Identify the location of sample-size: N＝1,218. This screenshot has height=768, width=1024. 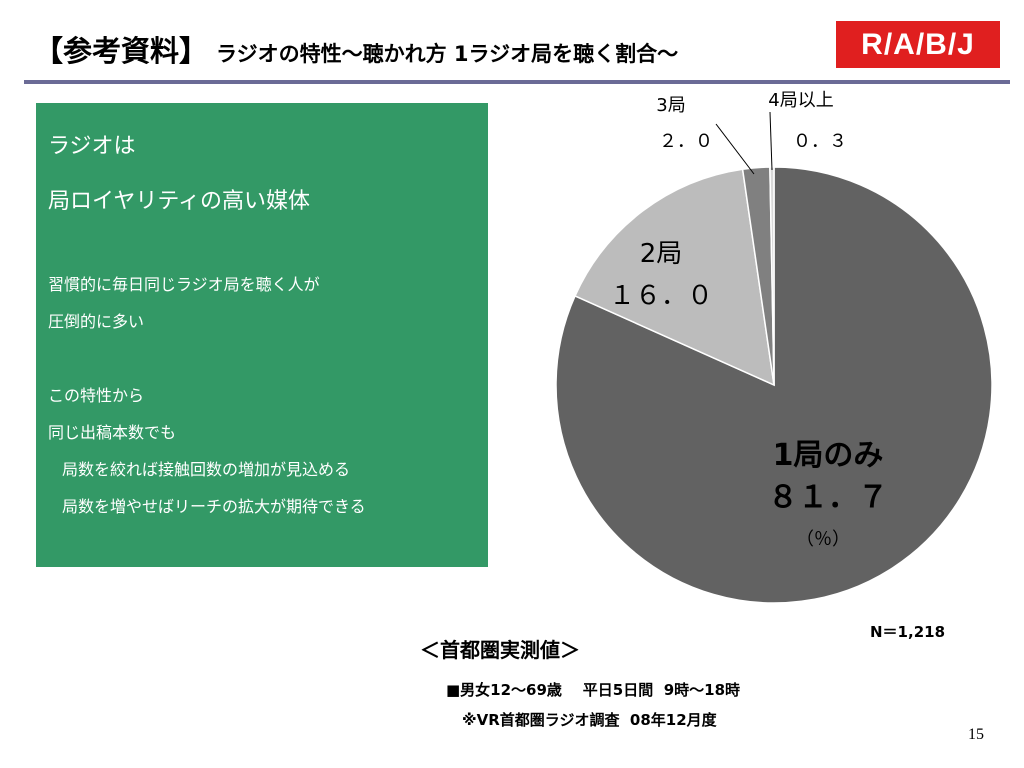
(908, 632).